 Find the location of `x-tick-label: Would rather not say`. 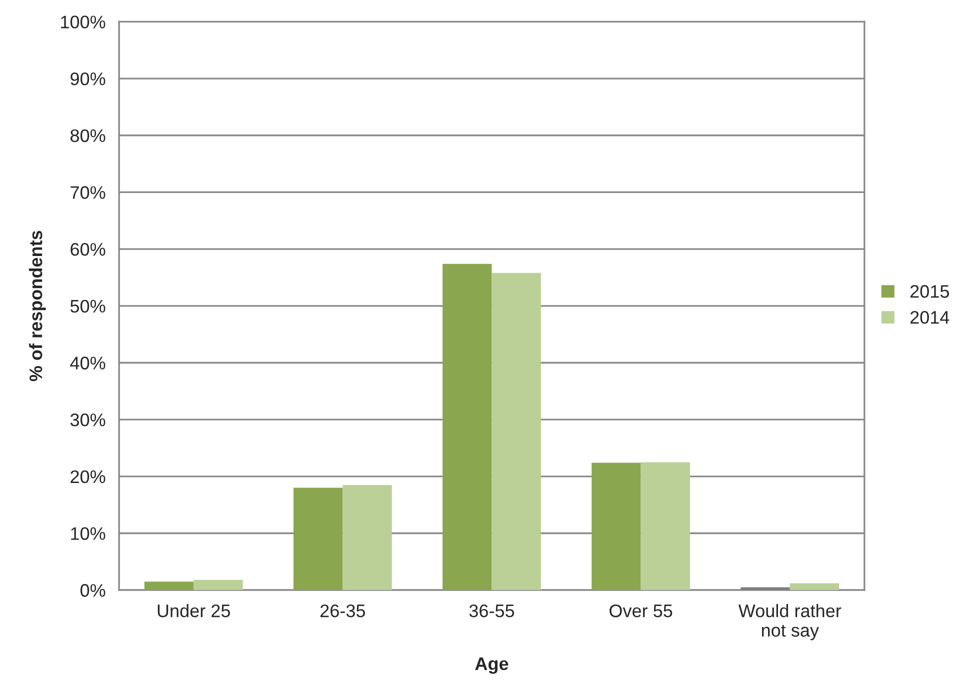

x-tick-label: Would rather not say is located at coordinates (790, 622).